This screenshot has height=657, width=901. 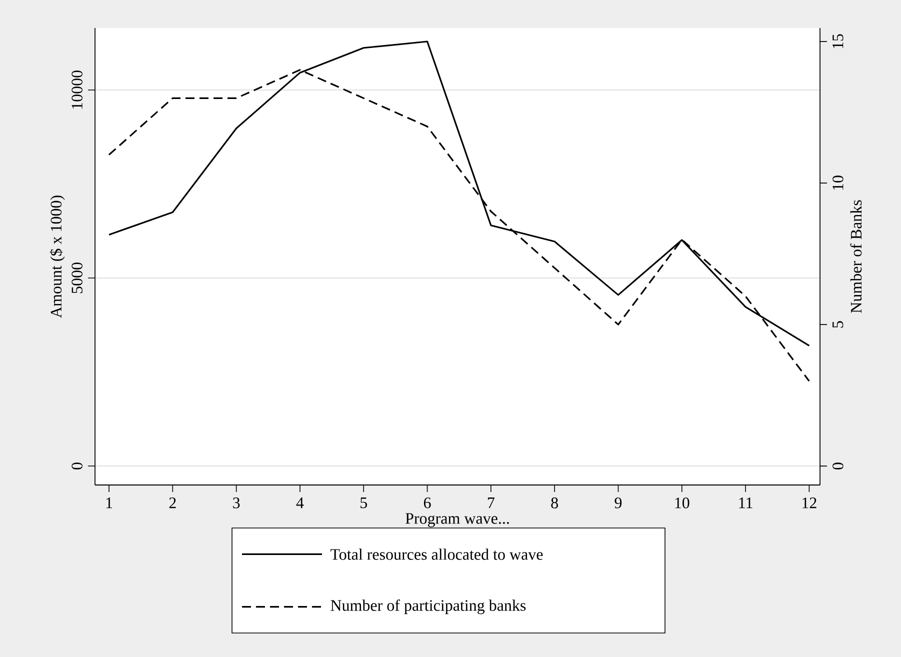 I want to click on x-tick-label: 12, so click(x=809, y=503).